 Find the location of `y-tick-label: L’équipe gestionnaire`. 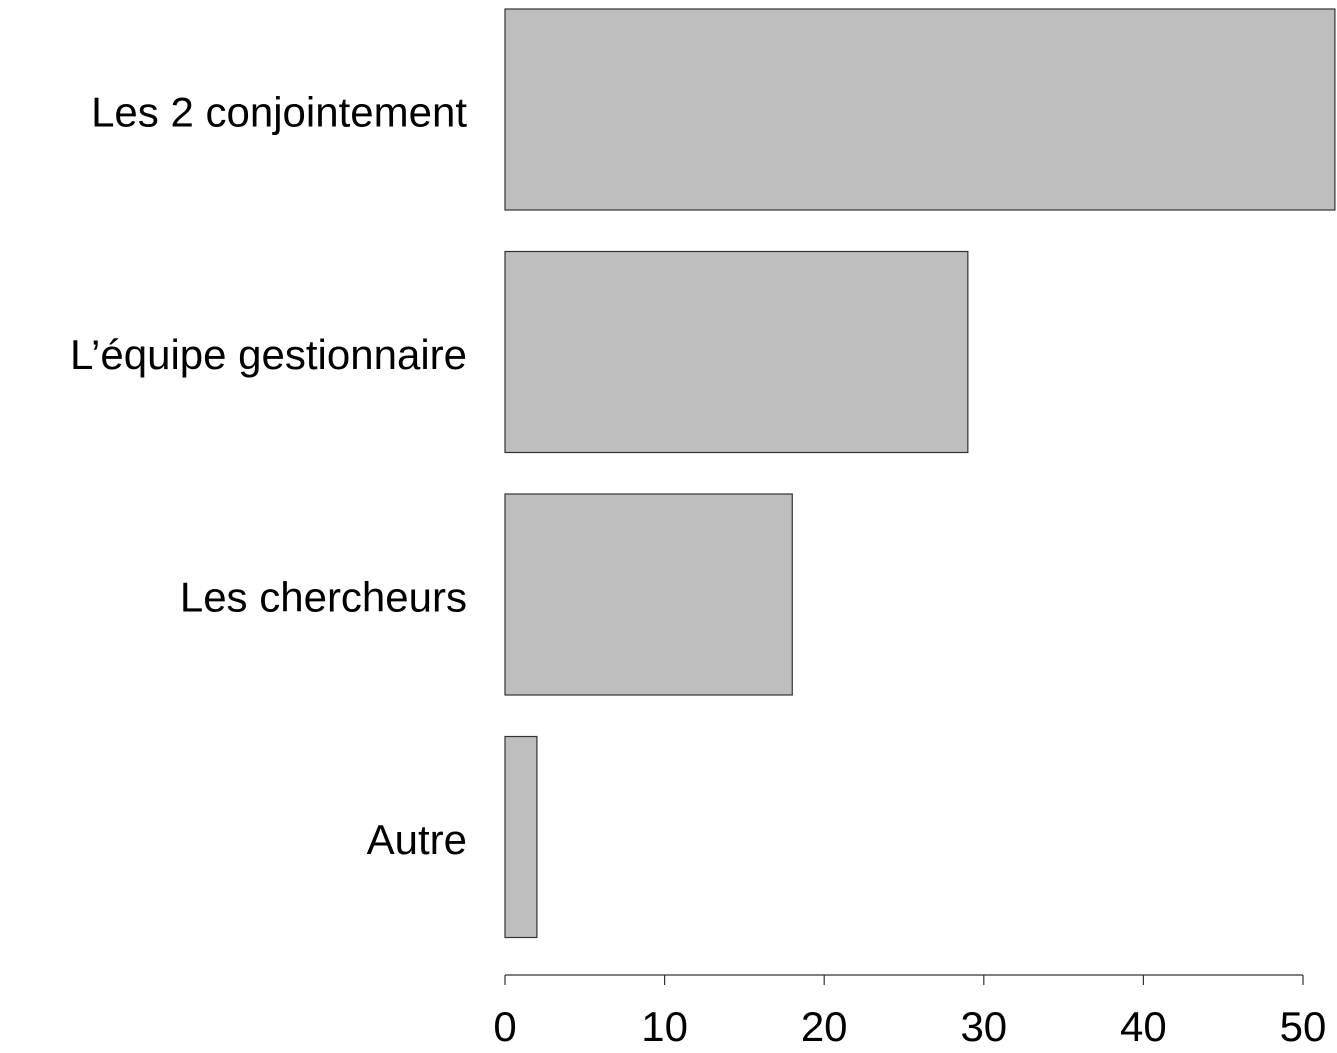

y-tick-label: L’équipe gestionnaire is located at coordinates (268, 354).